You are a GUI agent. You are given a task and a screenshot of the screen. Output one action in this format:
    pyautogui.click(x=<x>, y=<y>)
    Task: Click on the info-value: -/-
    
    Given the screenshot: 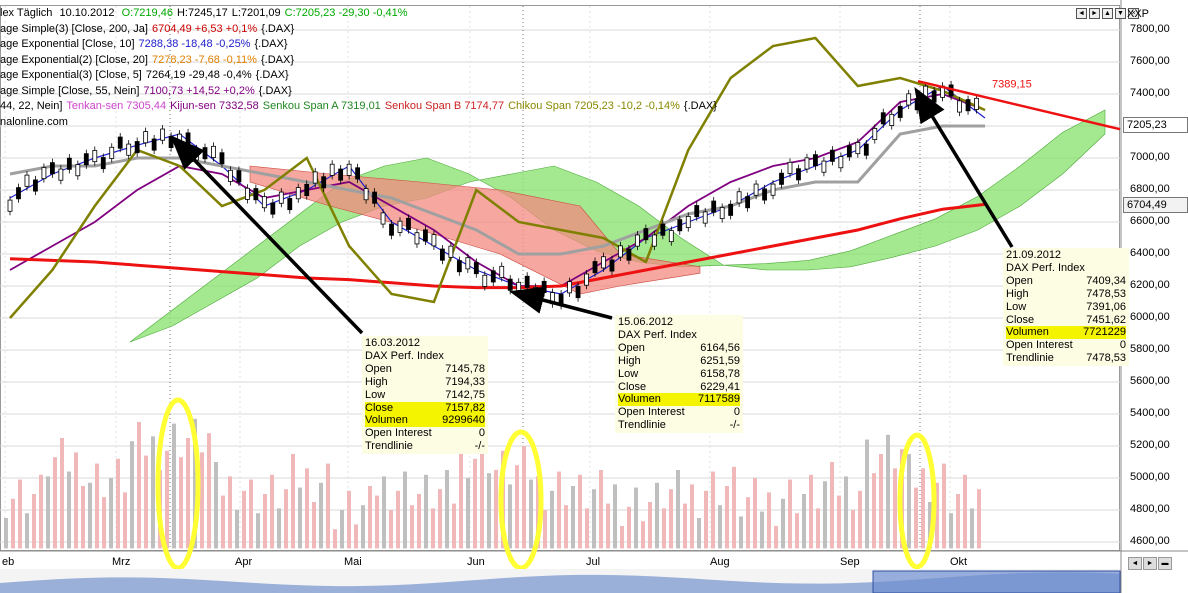 What is the action you would take?
    pyautogui.click(x=734, y=425)
    